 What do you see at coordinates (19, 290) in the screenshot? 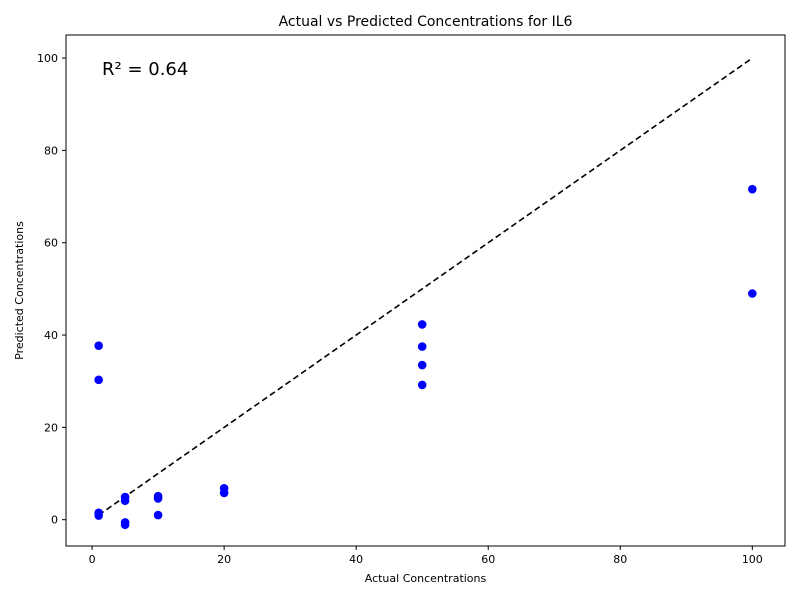
I see `y-axis-label: Predicted Concentrations` at bounding box center [19, 290].